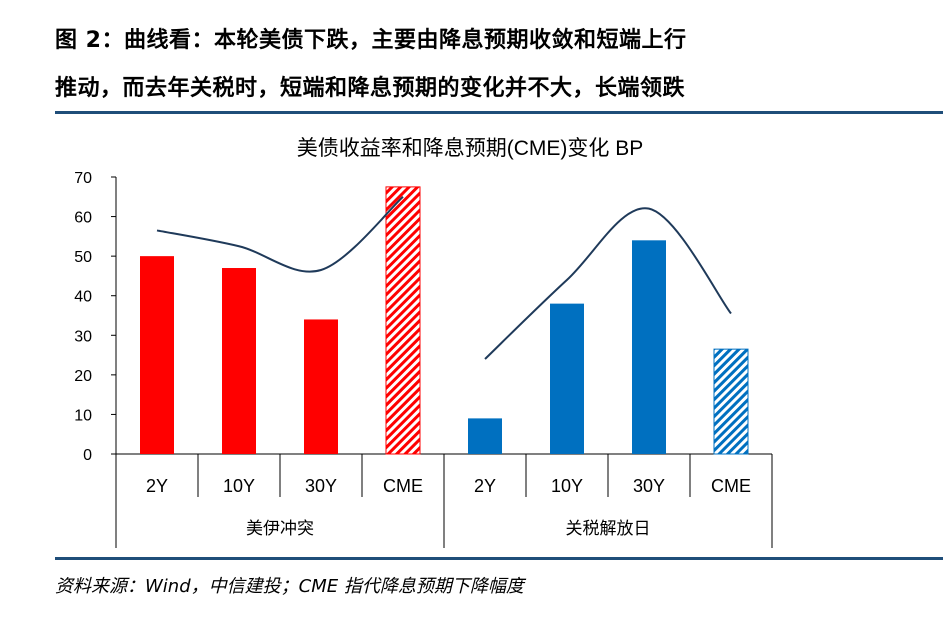  What do you see at coordinates (608, 528) in the screenshot?
I see `x-group-label: 关税解放日` at bounding box center [608, 528].